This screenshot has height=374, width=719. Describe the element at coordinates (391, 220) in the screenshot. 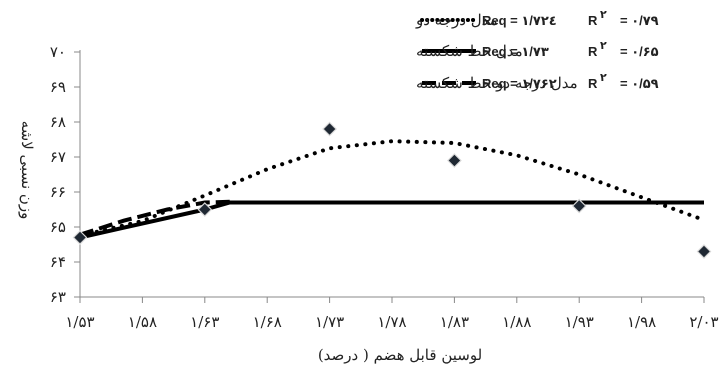

I see `series-line-solid` at that location.